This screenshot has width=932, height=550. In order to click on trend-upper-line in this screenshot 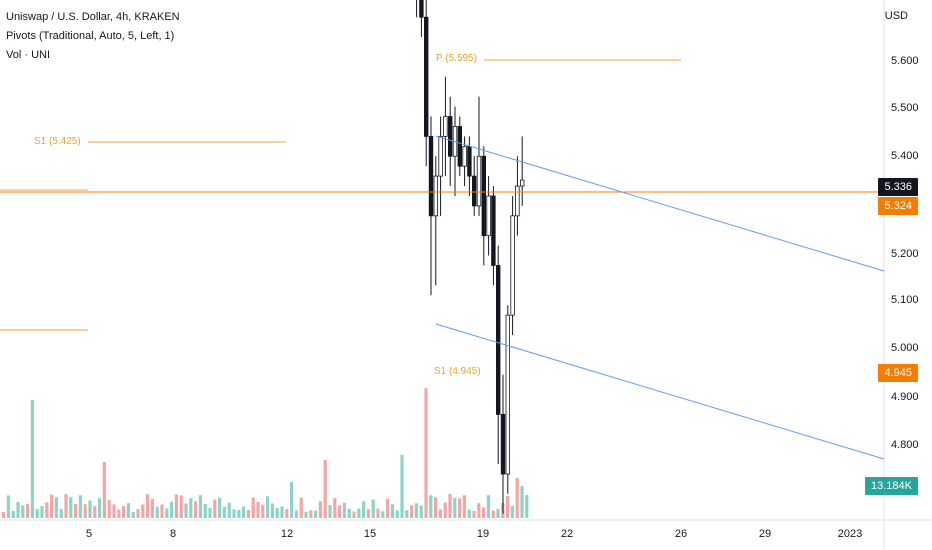, I will do `click(660, 203)`.